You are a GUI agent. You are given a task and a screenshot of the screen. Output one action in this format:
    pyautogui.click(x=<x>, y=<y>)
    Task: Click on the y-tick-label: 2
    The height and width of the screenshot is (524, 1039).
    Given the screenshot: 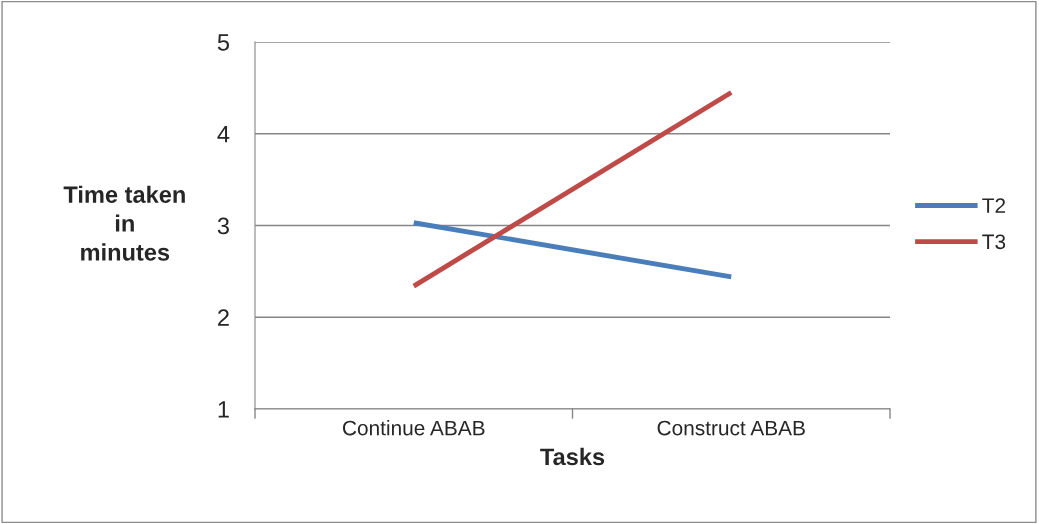 What is the action you would take?
    pyautogui.click(x=223, y=317)
    